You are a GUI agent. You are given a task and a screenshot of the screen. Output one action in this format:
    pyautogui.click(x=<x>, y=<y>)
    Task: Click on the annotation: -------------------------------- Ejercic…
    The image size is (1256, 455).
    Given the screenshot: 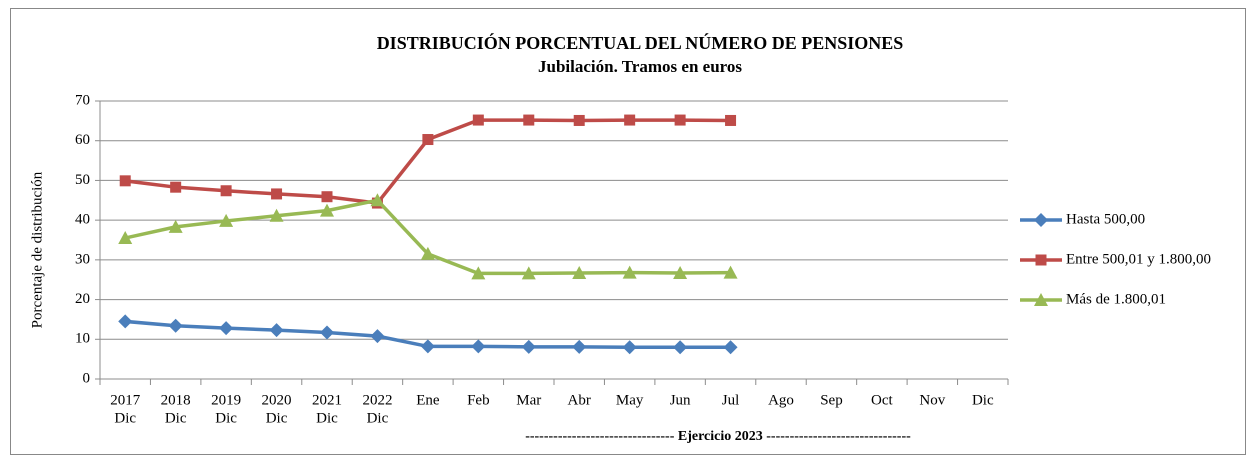 What is the action you would take?
    pyautogui.click(x=718, y=436)
    